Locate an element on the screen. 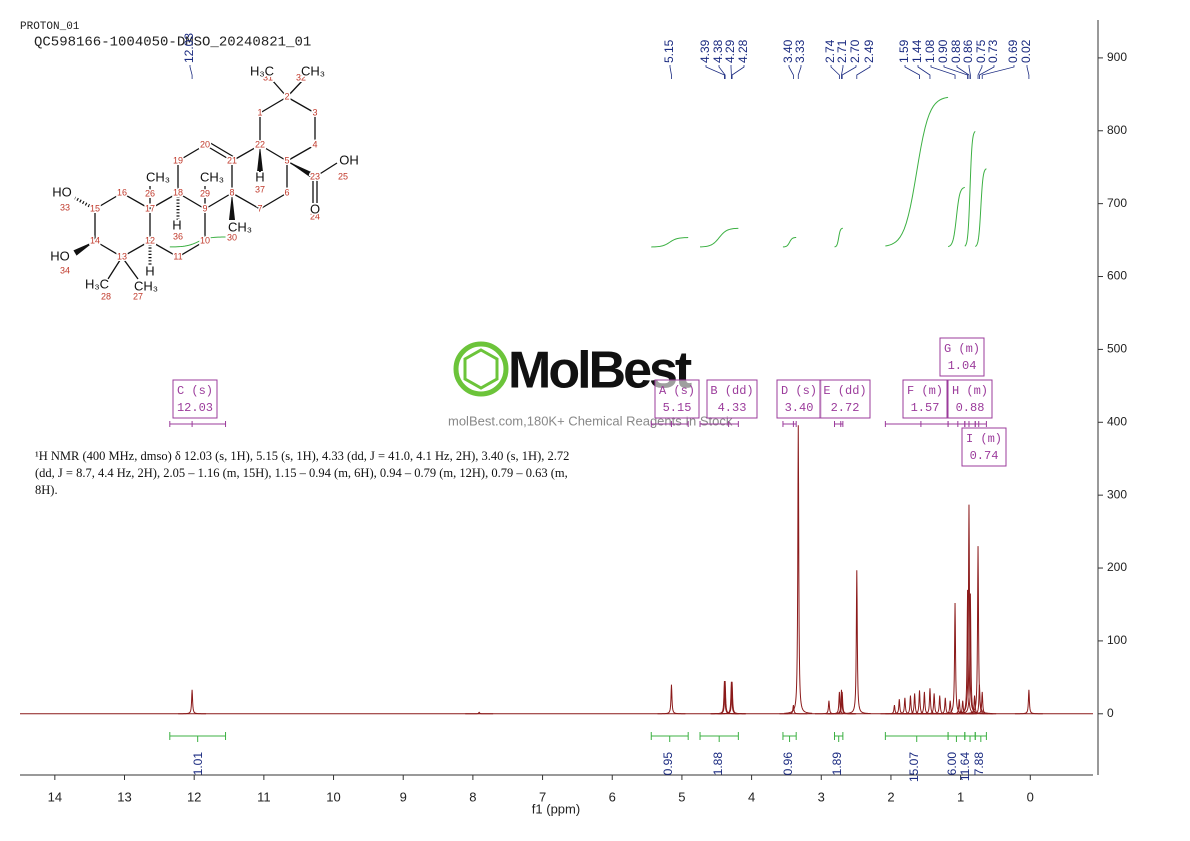 This screenshot has height=841, width=1190. peak-label: 0.69 is located at coordinates (1013, 51).